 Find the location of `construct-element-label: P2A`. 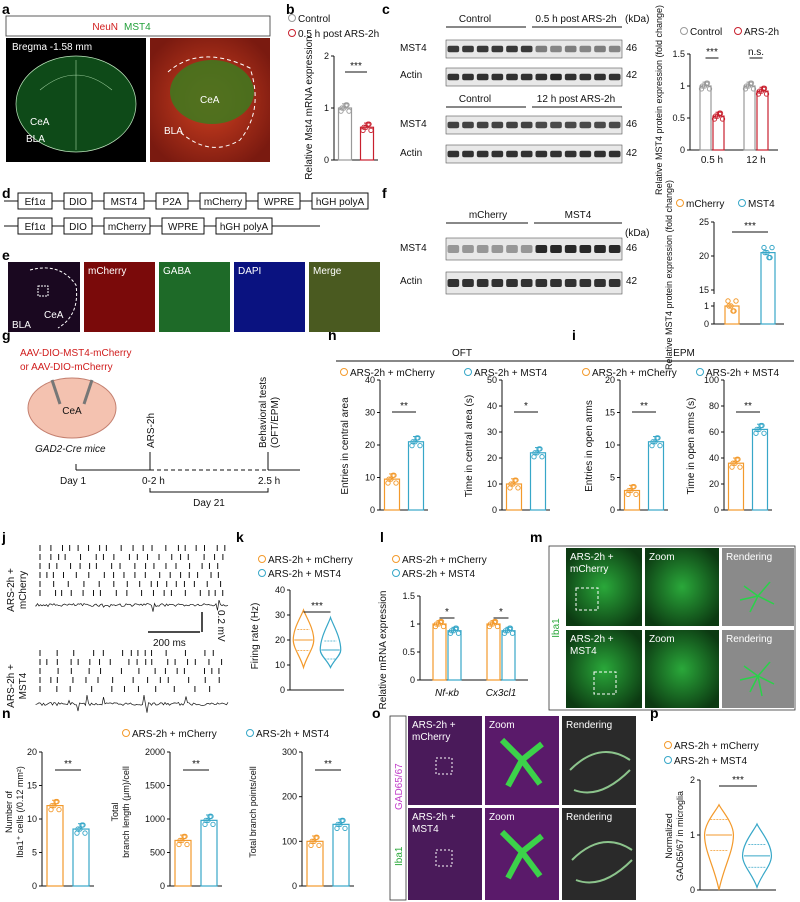

construct-element-label: P2A is located at coordinates (172, 202).